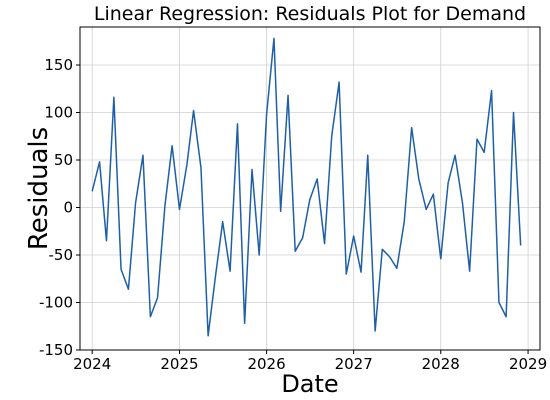 This screenshot has width=550, height=400. Describe the element at coordinates (309, 384) in the screenshot. I see `x-axis-title: Date` at that location.